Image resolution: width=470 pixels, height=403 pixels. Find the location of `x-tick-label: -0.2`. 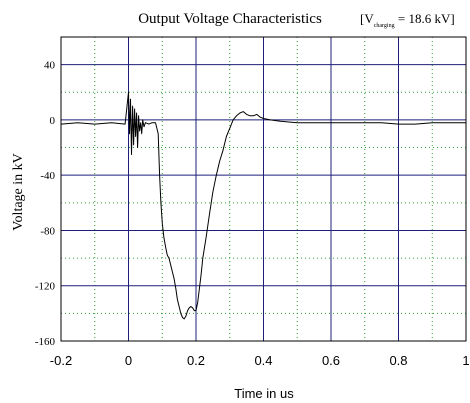

x-tick-label: -0.2 is located at coordinates (61, 360).